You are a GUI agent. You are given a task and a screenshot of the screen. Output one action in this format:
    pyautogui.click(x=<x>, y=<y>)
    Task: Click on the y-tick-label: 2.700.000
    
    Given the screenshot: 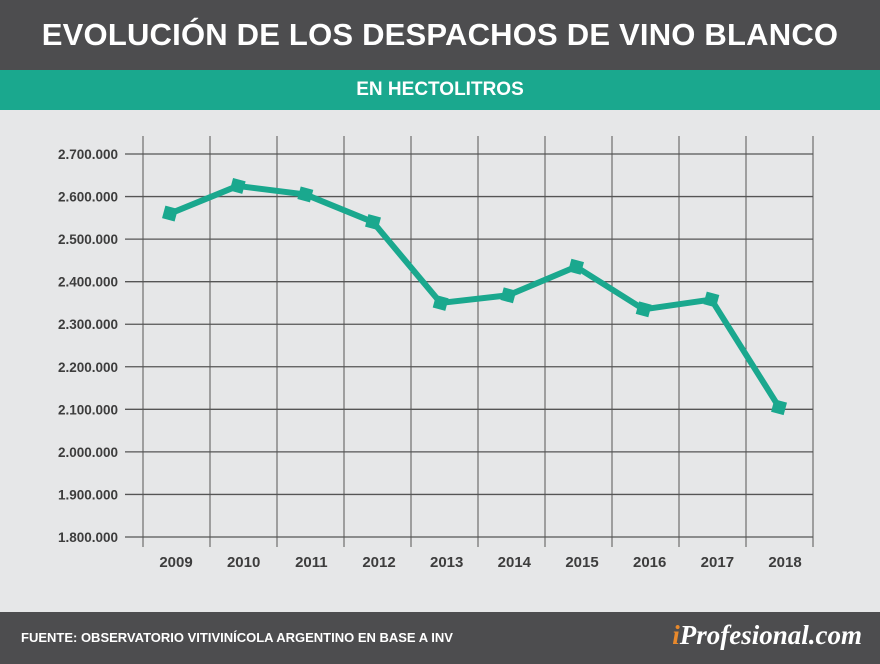 What is the action you would take?
    pyautogui.click(x=88, y=154)
    